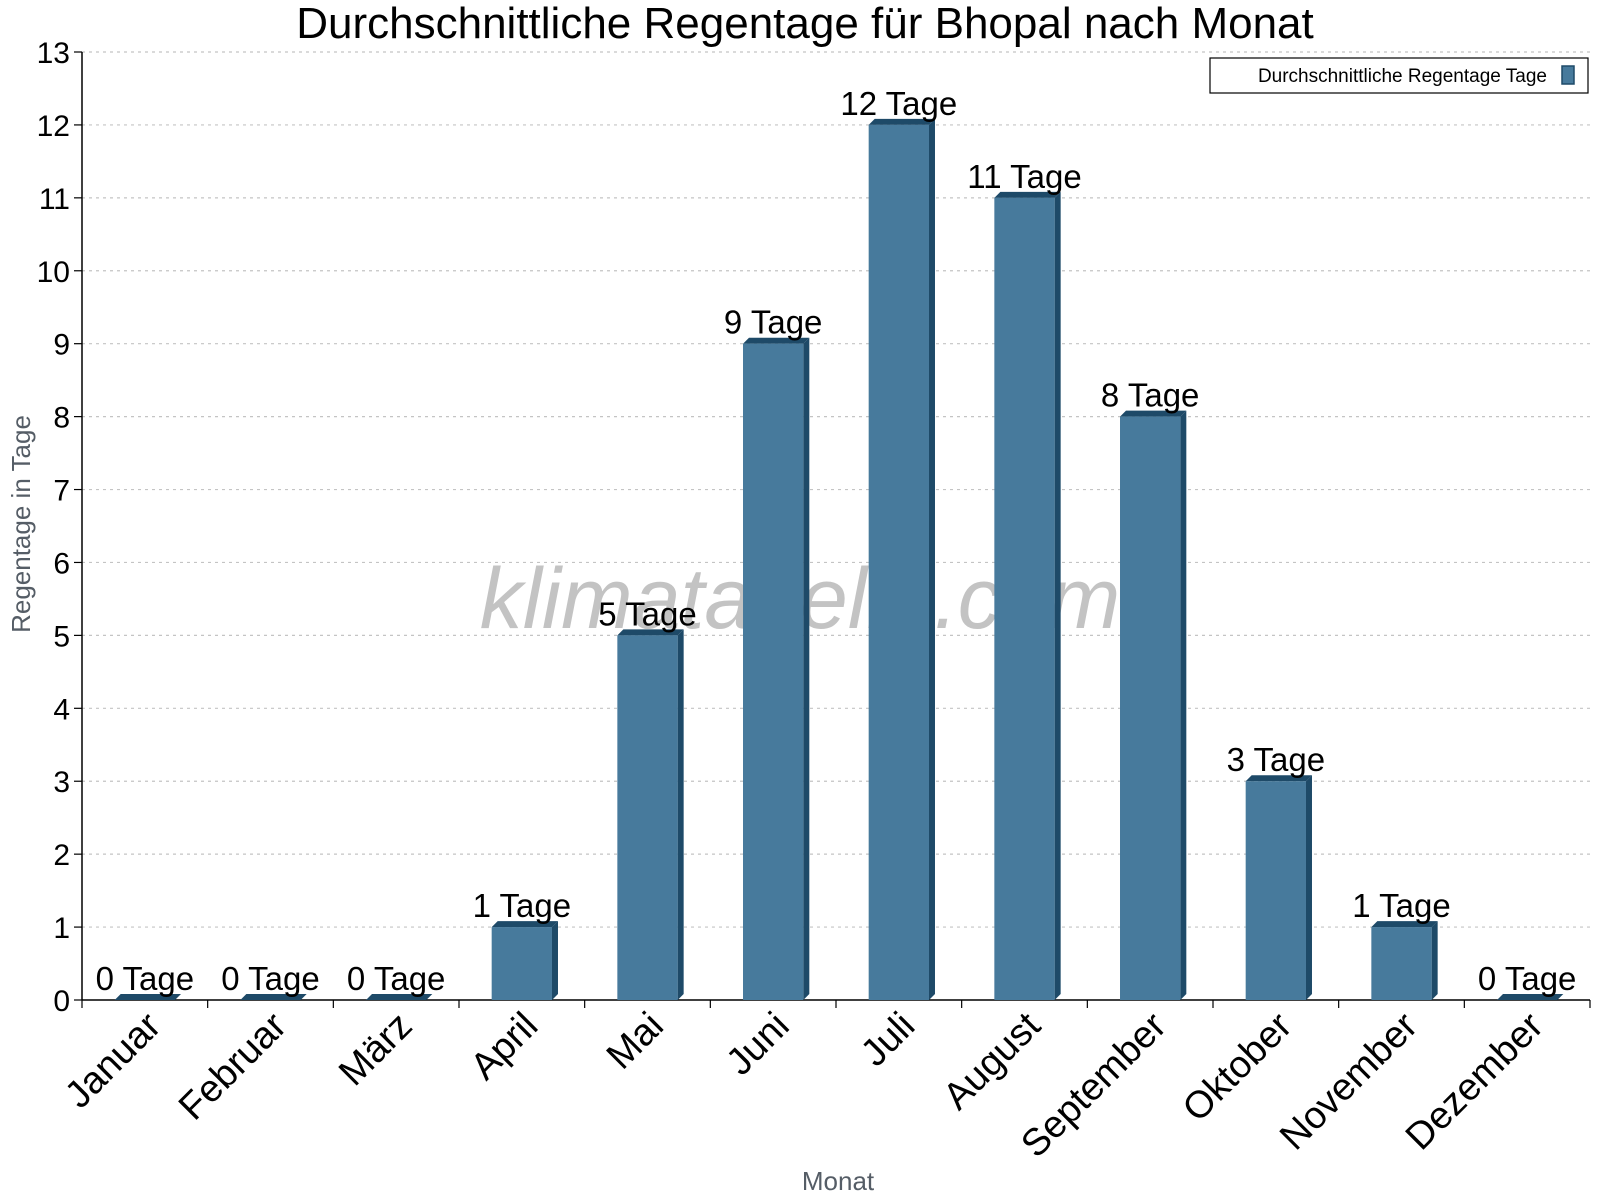 This screenshot has height=1200, width=1600. Describe the element at coordinates (1276, 759) in the screenshot. I see `data-label: 3 Tage` at that location.